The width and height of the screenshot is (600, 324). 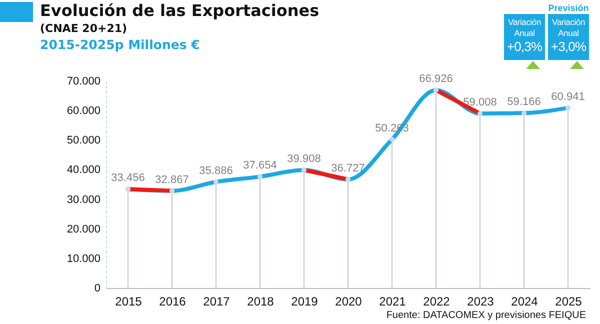 I want to click on x-tick-label: 2020, so click(x=348, y=301).